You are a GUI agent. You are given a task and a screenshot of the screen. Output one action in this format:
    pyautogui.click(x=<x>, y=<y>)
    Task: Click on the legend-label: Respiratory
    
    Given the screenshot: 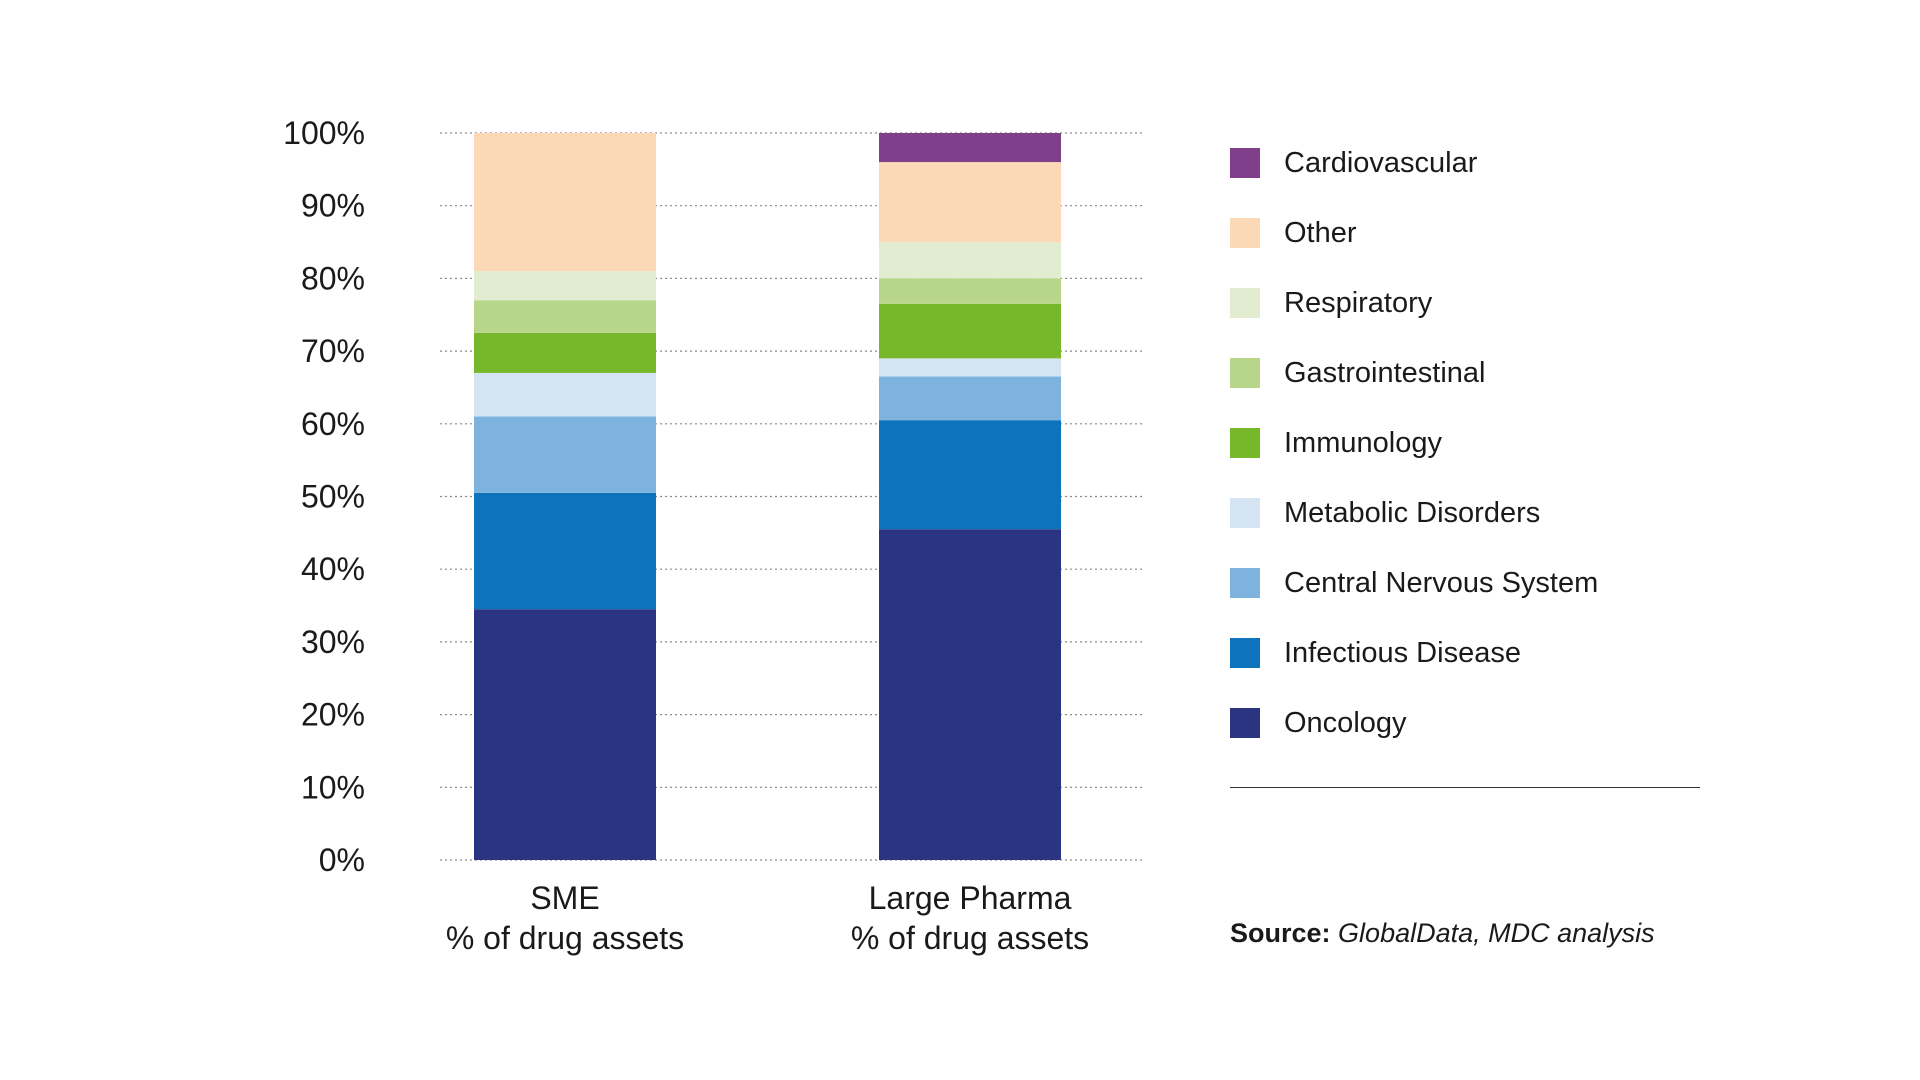 What is the action you would take?
    pyautogui.click(x=1358, y=302)
    